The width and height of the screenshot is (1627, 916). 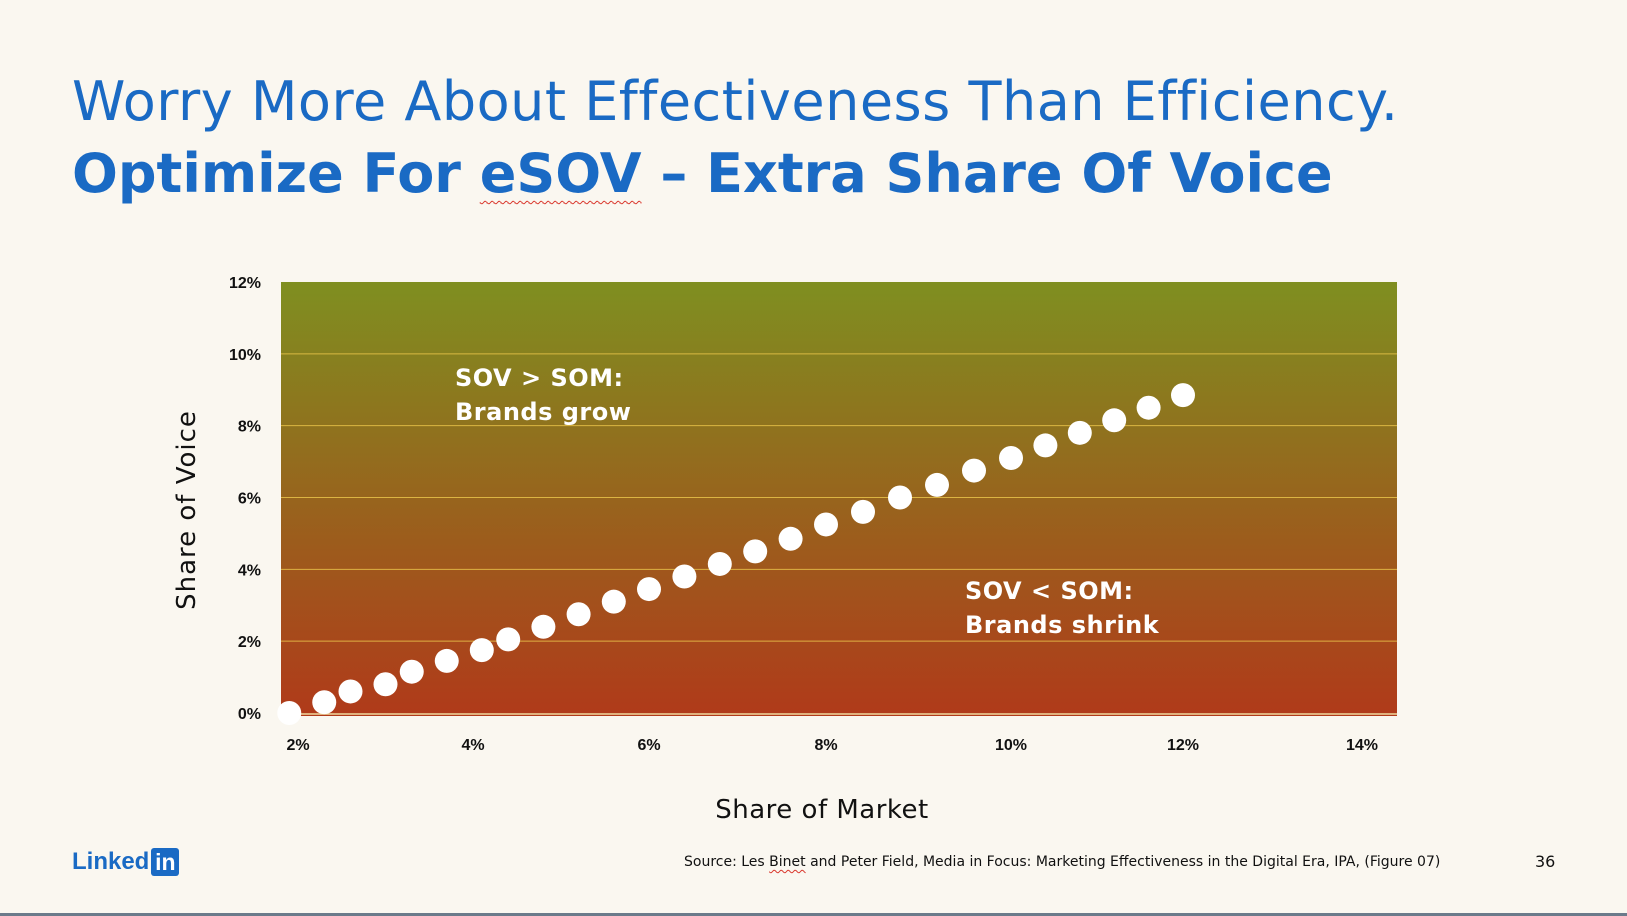 What do you see at coordinates (165, 862) in the screenshot?
I see `logo-in-box: in` at bounding box center [165, 862].